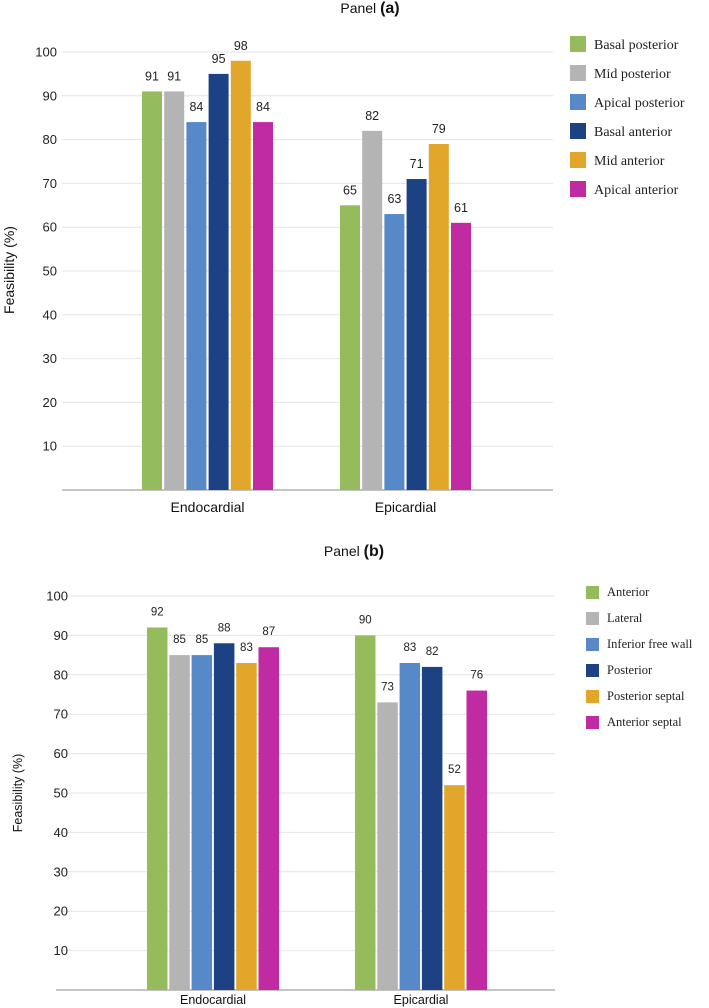  Describe the element at coordinates (61, 753) in the screenshot. I see `panel-b-ytick-label-60: 60` at that location.